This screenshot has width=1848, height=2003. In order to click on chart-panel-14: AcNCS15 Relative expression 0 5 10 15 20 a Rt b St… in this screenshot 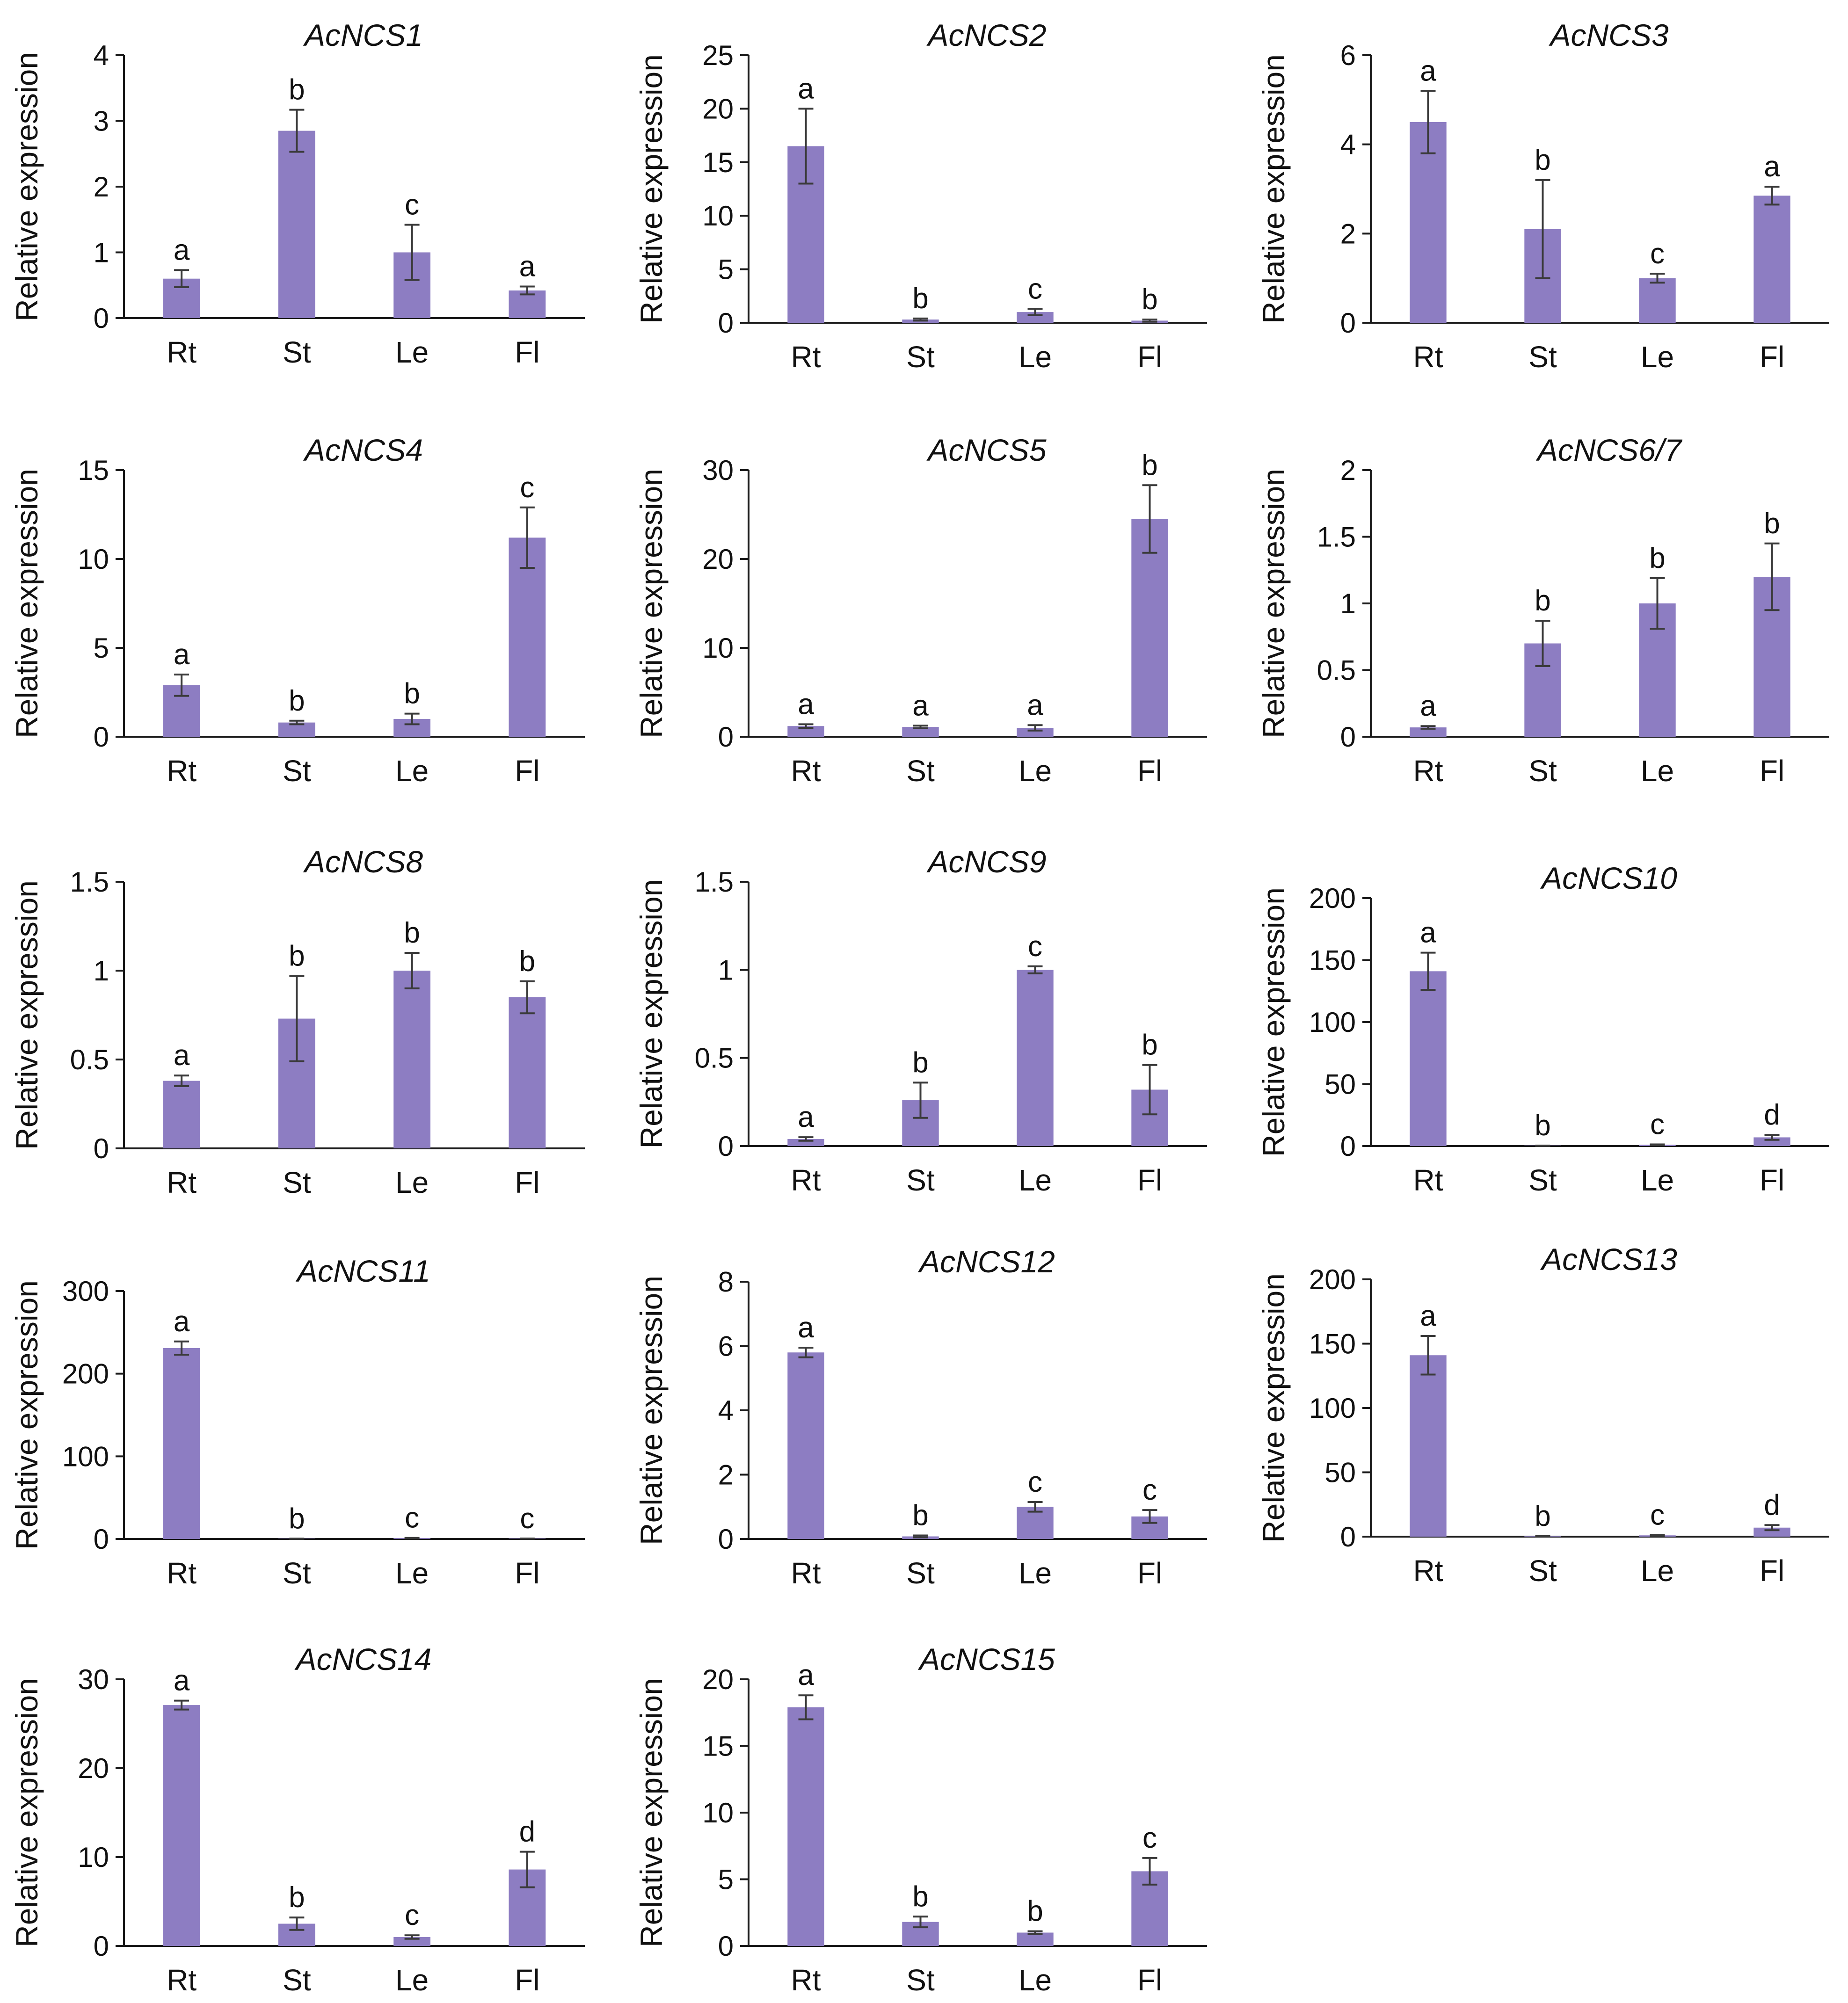, I will do `click(920, 1820)`.